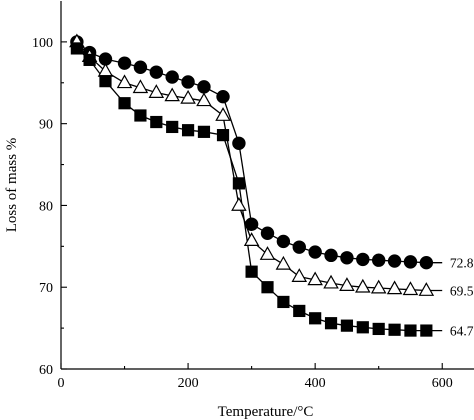  I want to click on x-tick-label: 0, so click(61, 383).